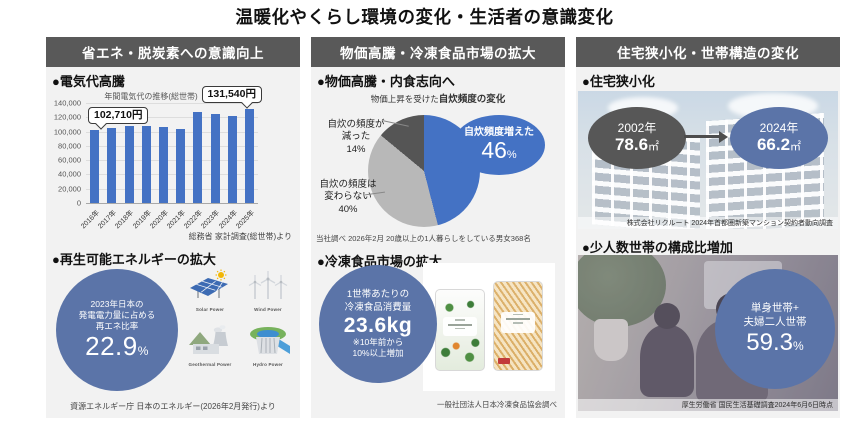  I want to click on area-after-unit: ㎡, so click(796, 147).